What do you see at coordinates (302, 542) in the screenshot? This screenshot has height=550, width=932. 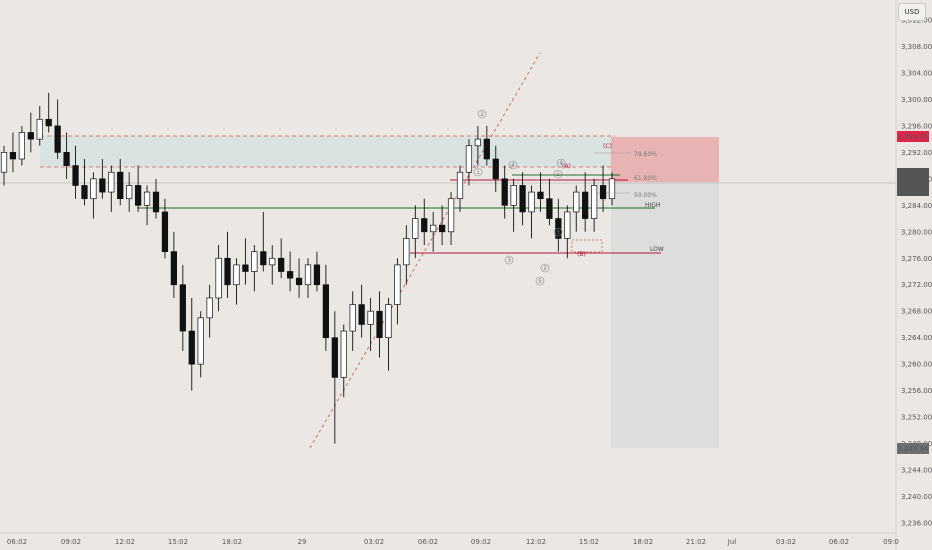 I see `time-tick-label: 29` at bounding box center [302, 542].